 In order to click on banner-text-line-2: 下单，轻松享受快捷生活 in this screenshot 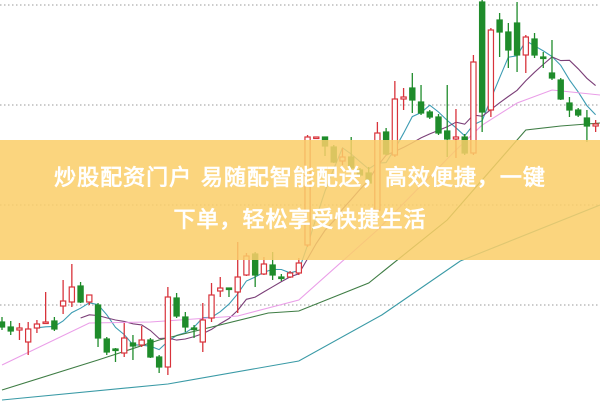, I will do `click(300, 220)`.